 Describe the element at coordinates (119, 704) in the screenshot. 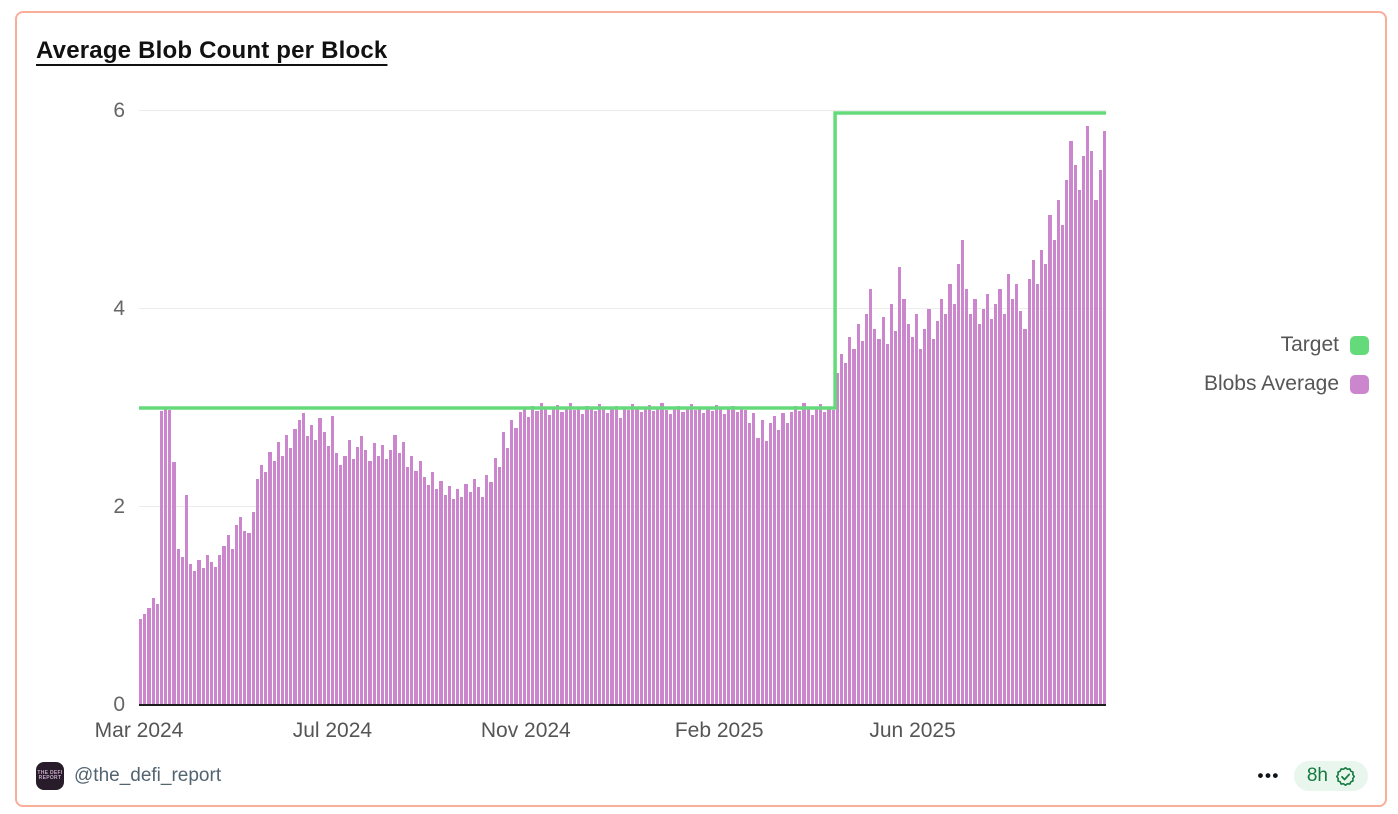

I see `y-axis-tick-label: 0` at that location.